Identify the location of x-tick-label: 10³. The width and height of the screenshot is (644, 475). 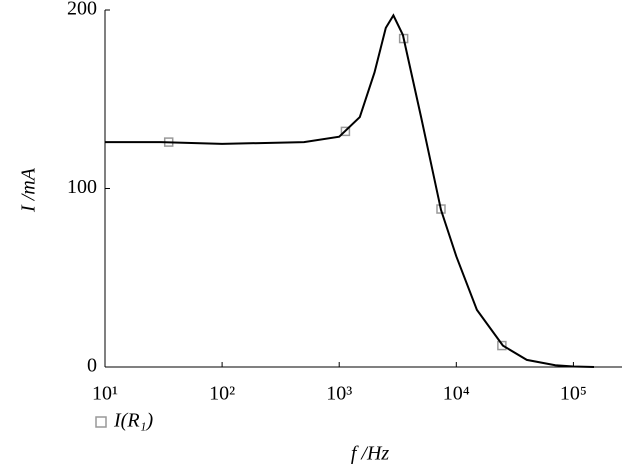
(339, 394).